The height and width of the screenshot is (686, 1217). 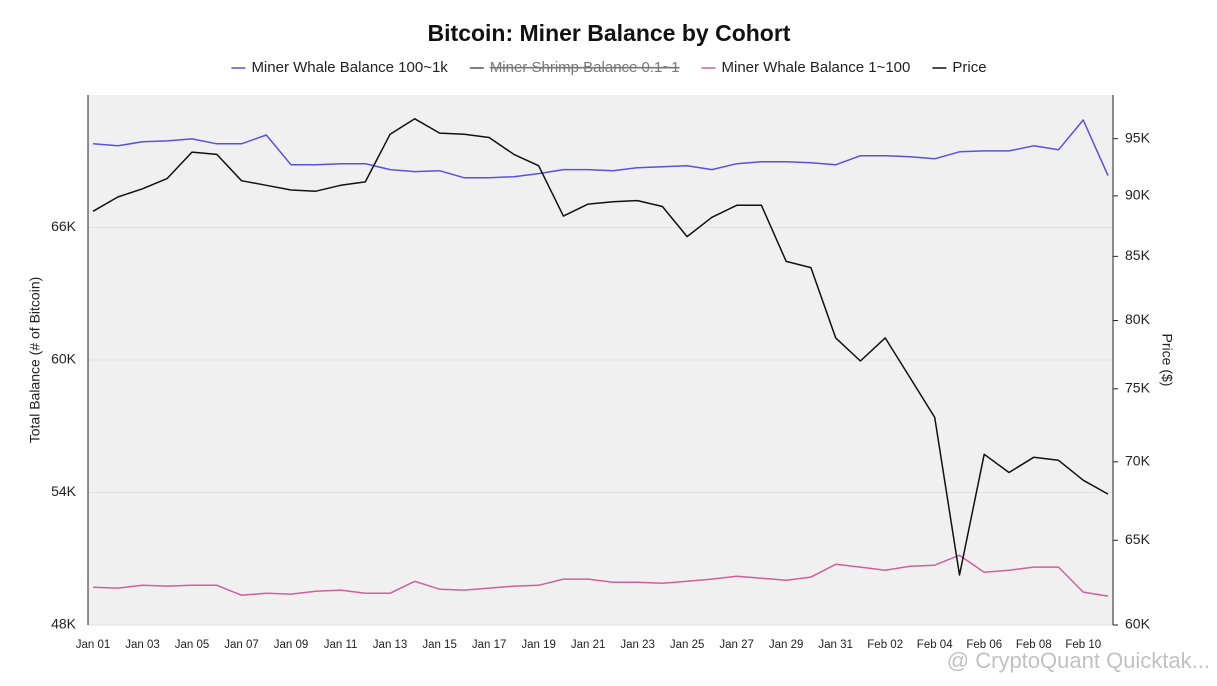 I want to click on x-tick-label: Jan 13, so click(x=390, y=645).